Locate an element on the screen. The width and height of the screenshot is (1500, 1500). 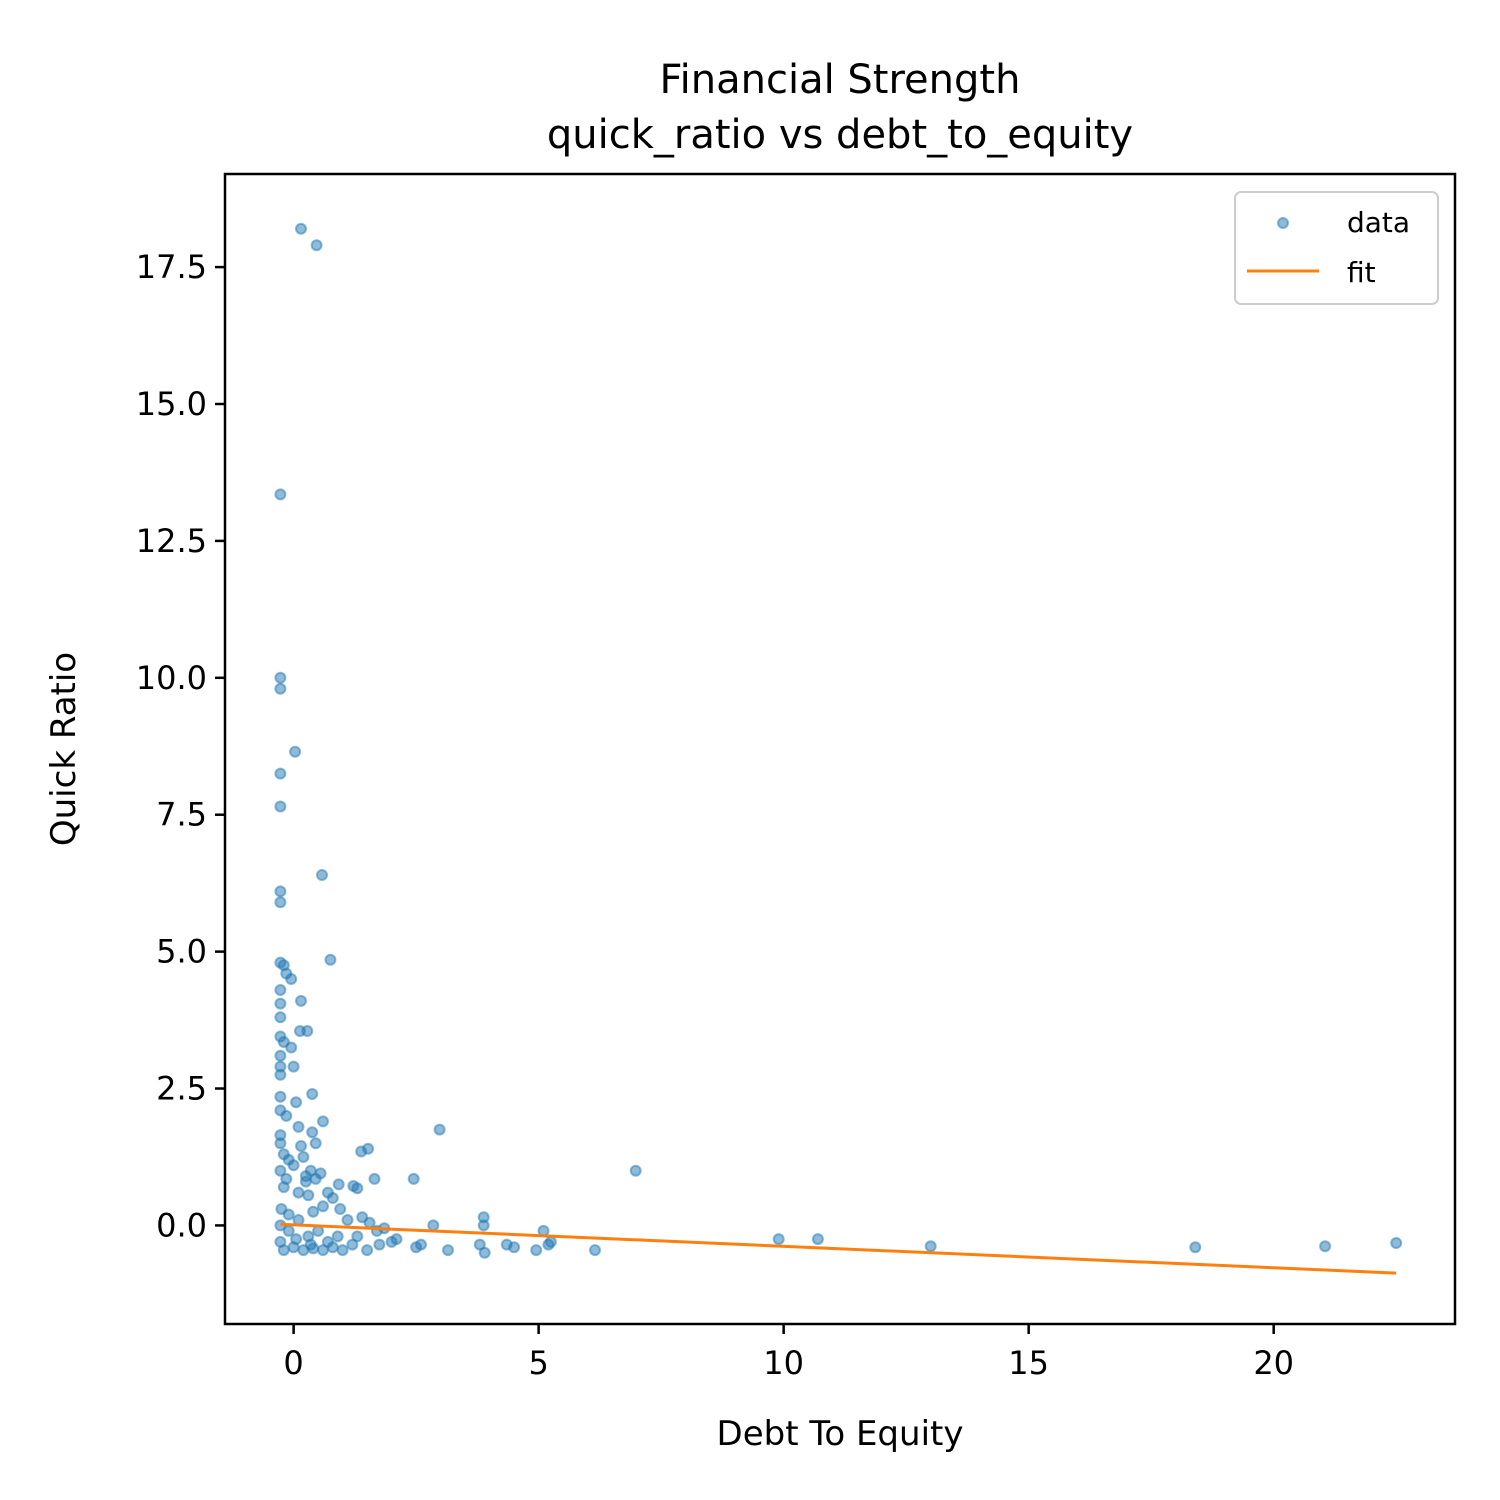
x-axis: 0 5 10 15 20 is located at coordinates (788, 1353).